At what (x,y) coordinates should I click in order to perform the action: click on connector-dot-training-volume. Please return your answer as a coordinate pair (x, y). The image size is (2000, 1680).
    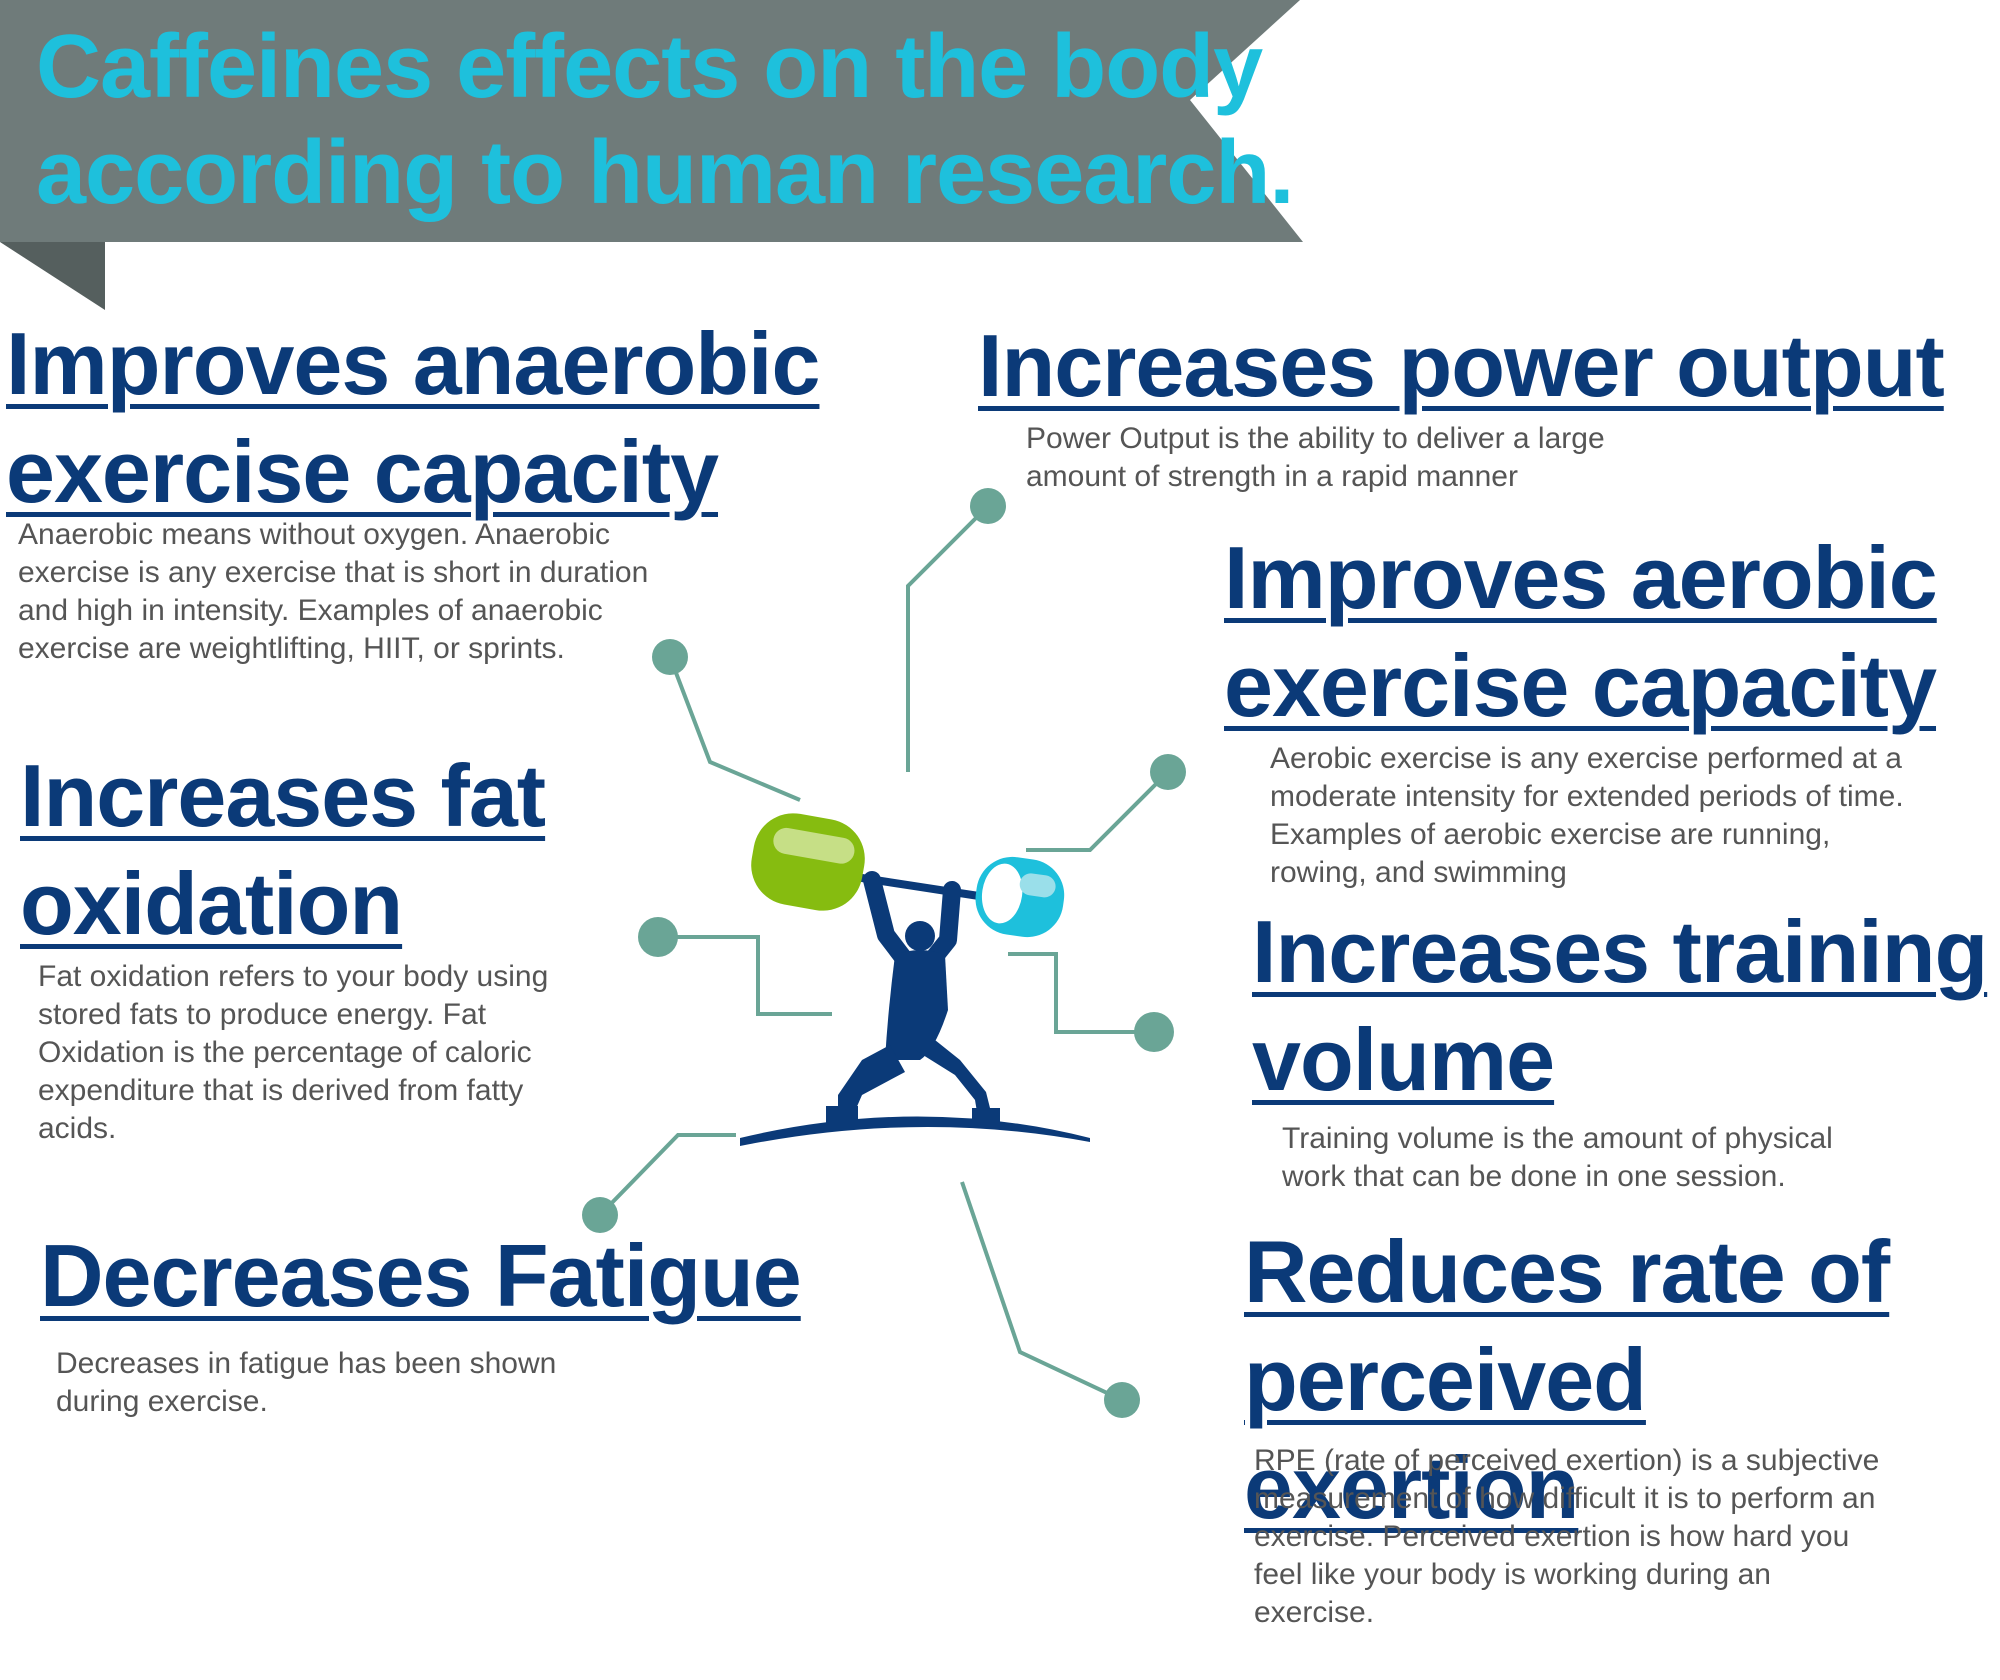
    Looking at the image, I should click on (1154, 1032).